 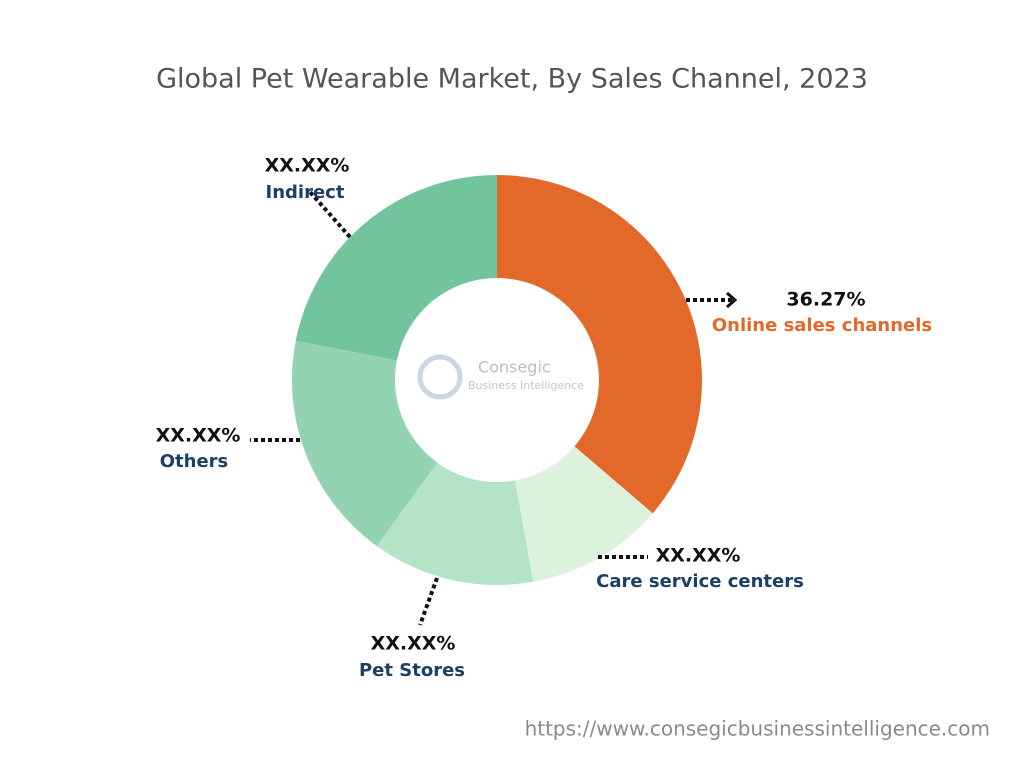 I want to click on category-label: Care service centers, so click(x=700, y=581).